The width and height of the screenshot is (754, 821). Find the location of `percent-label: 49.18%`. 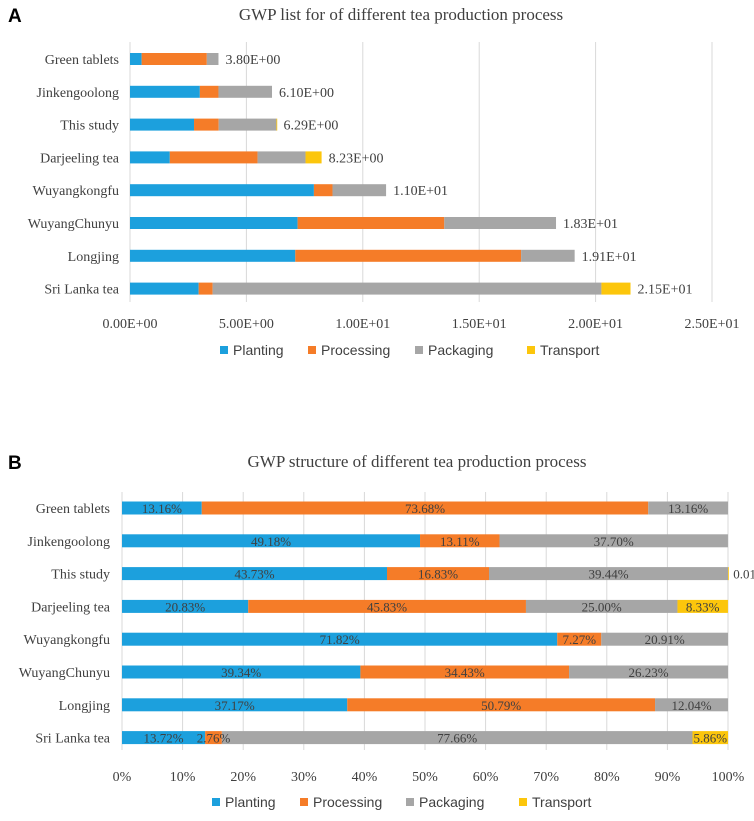

percent-label: 49.18% is located at coordinates (271, 541).